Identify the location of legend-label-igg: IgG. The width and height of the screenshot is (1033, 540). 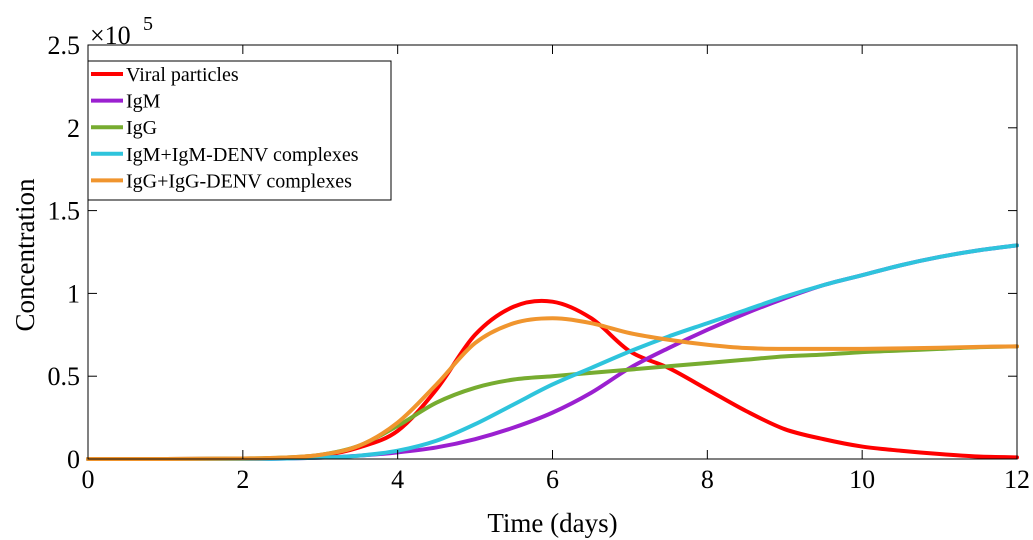
(141, 128).